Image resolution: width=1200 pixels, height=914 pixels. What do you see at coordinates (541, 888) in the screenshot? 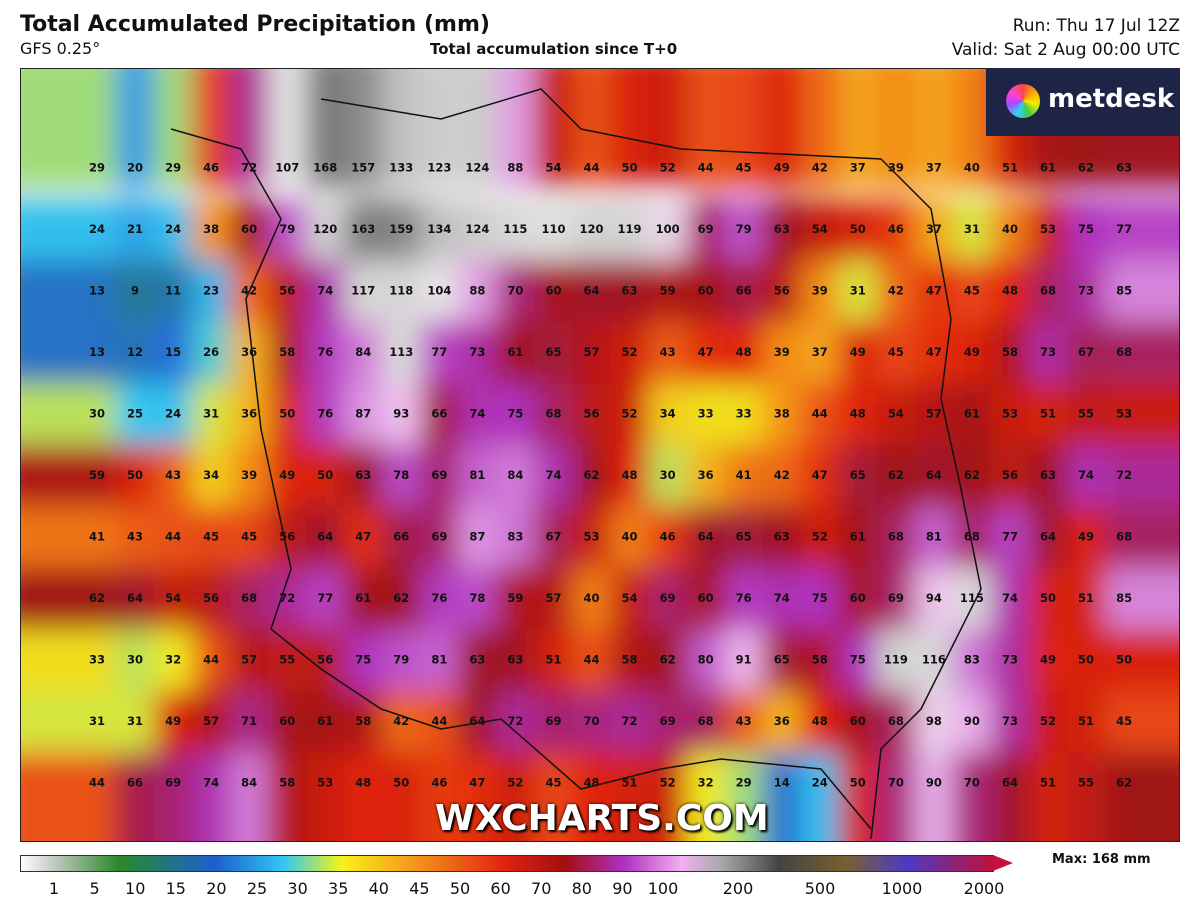
I see `colorbar-label: 70` at bounding box center [541, 888].